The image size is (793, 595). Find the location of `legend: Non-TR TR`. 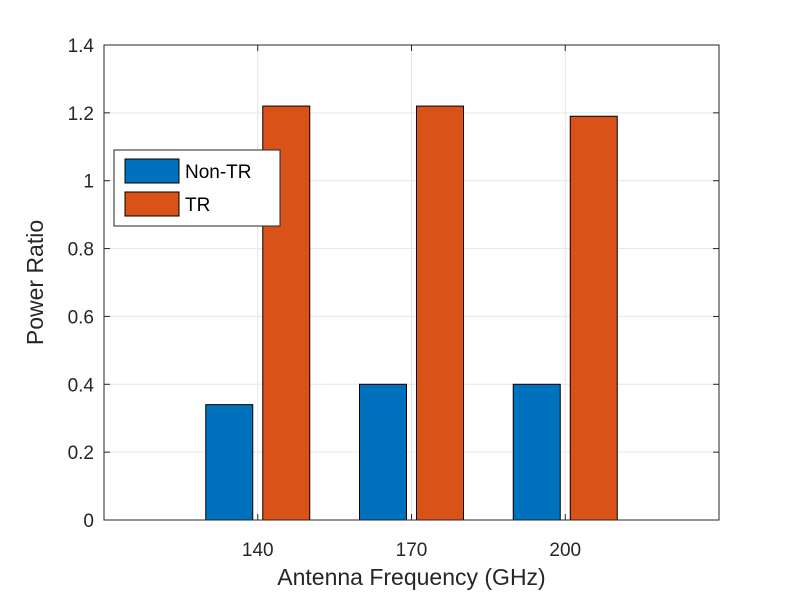

legend: Non-TR TR is located at coordinates (197, 188).